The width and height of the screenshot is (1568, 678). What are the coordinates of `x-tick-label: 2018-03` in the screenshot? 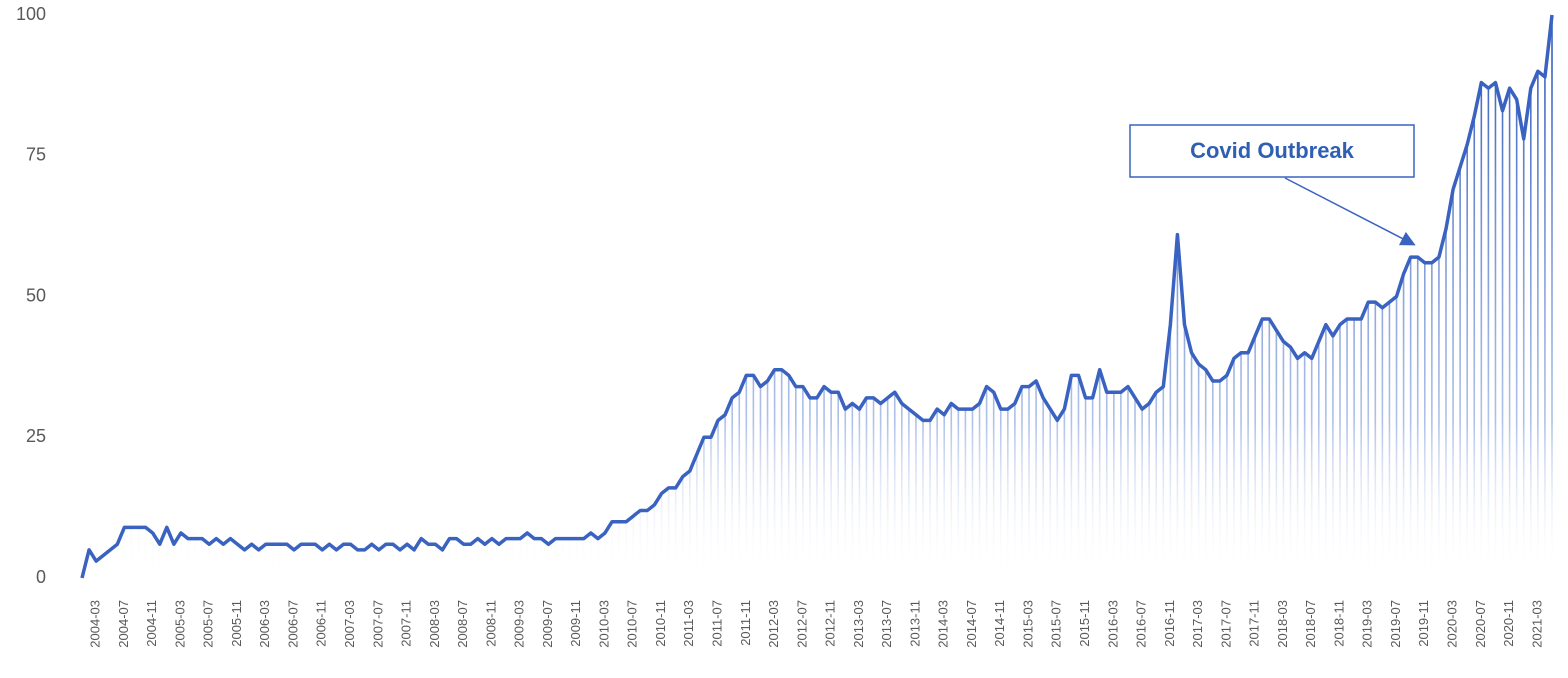 It's located at (1282, 624).